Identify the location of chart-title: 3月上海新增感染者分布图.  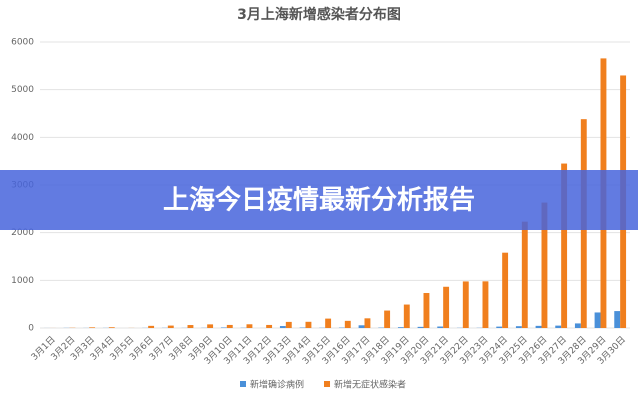
(319, 14).